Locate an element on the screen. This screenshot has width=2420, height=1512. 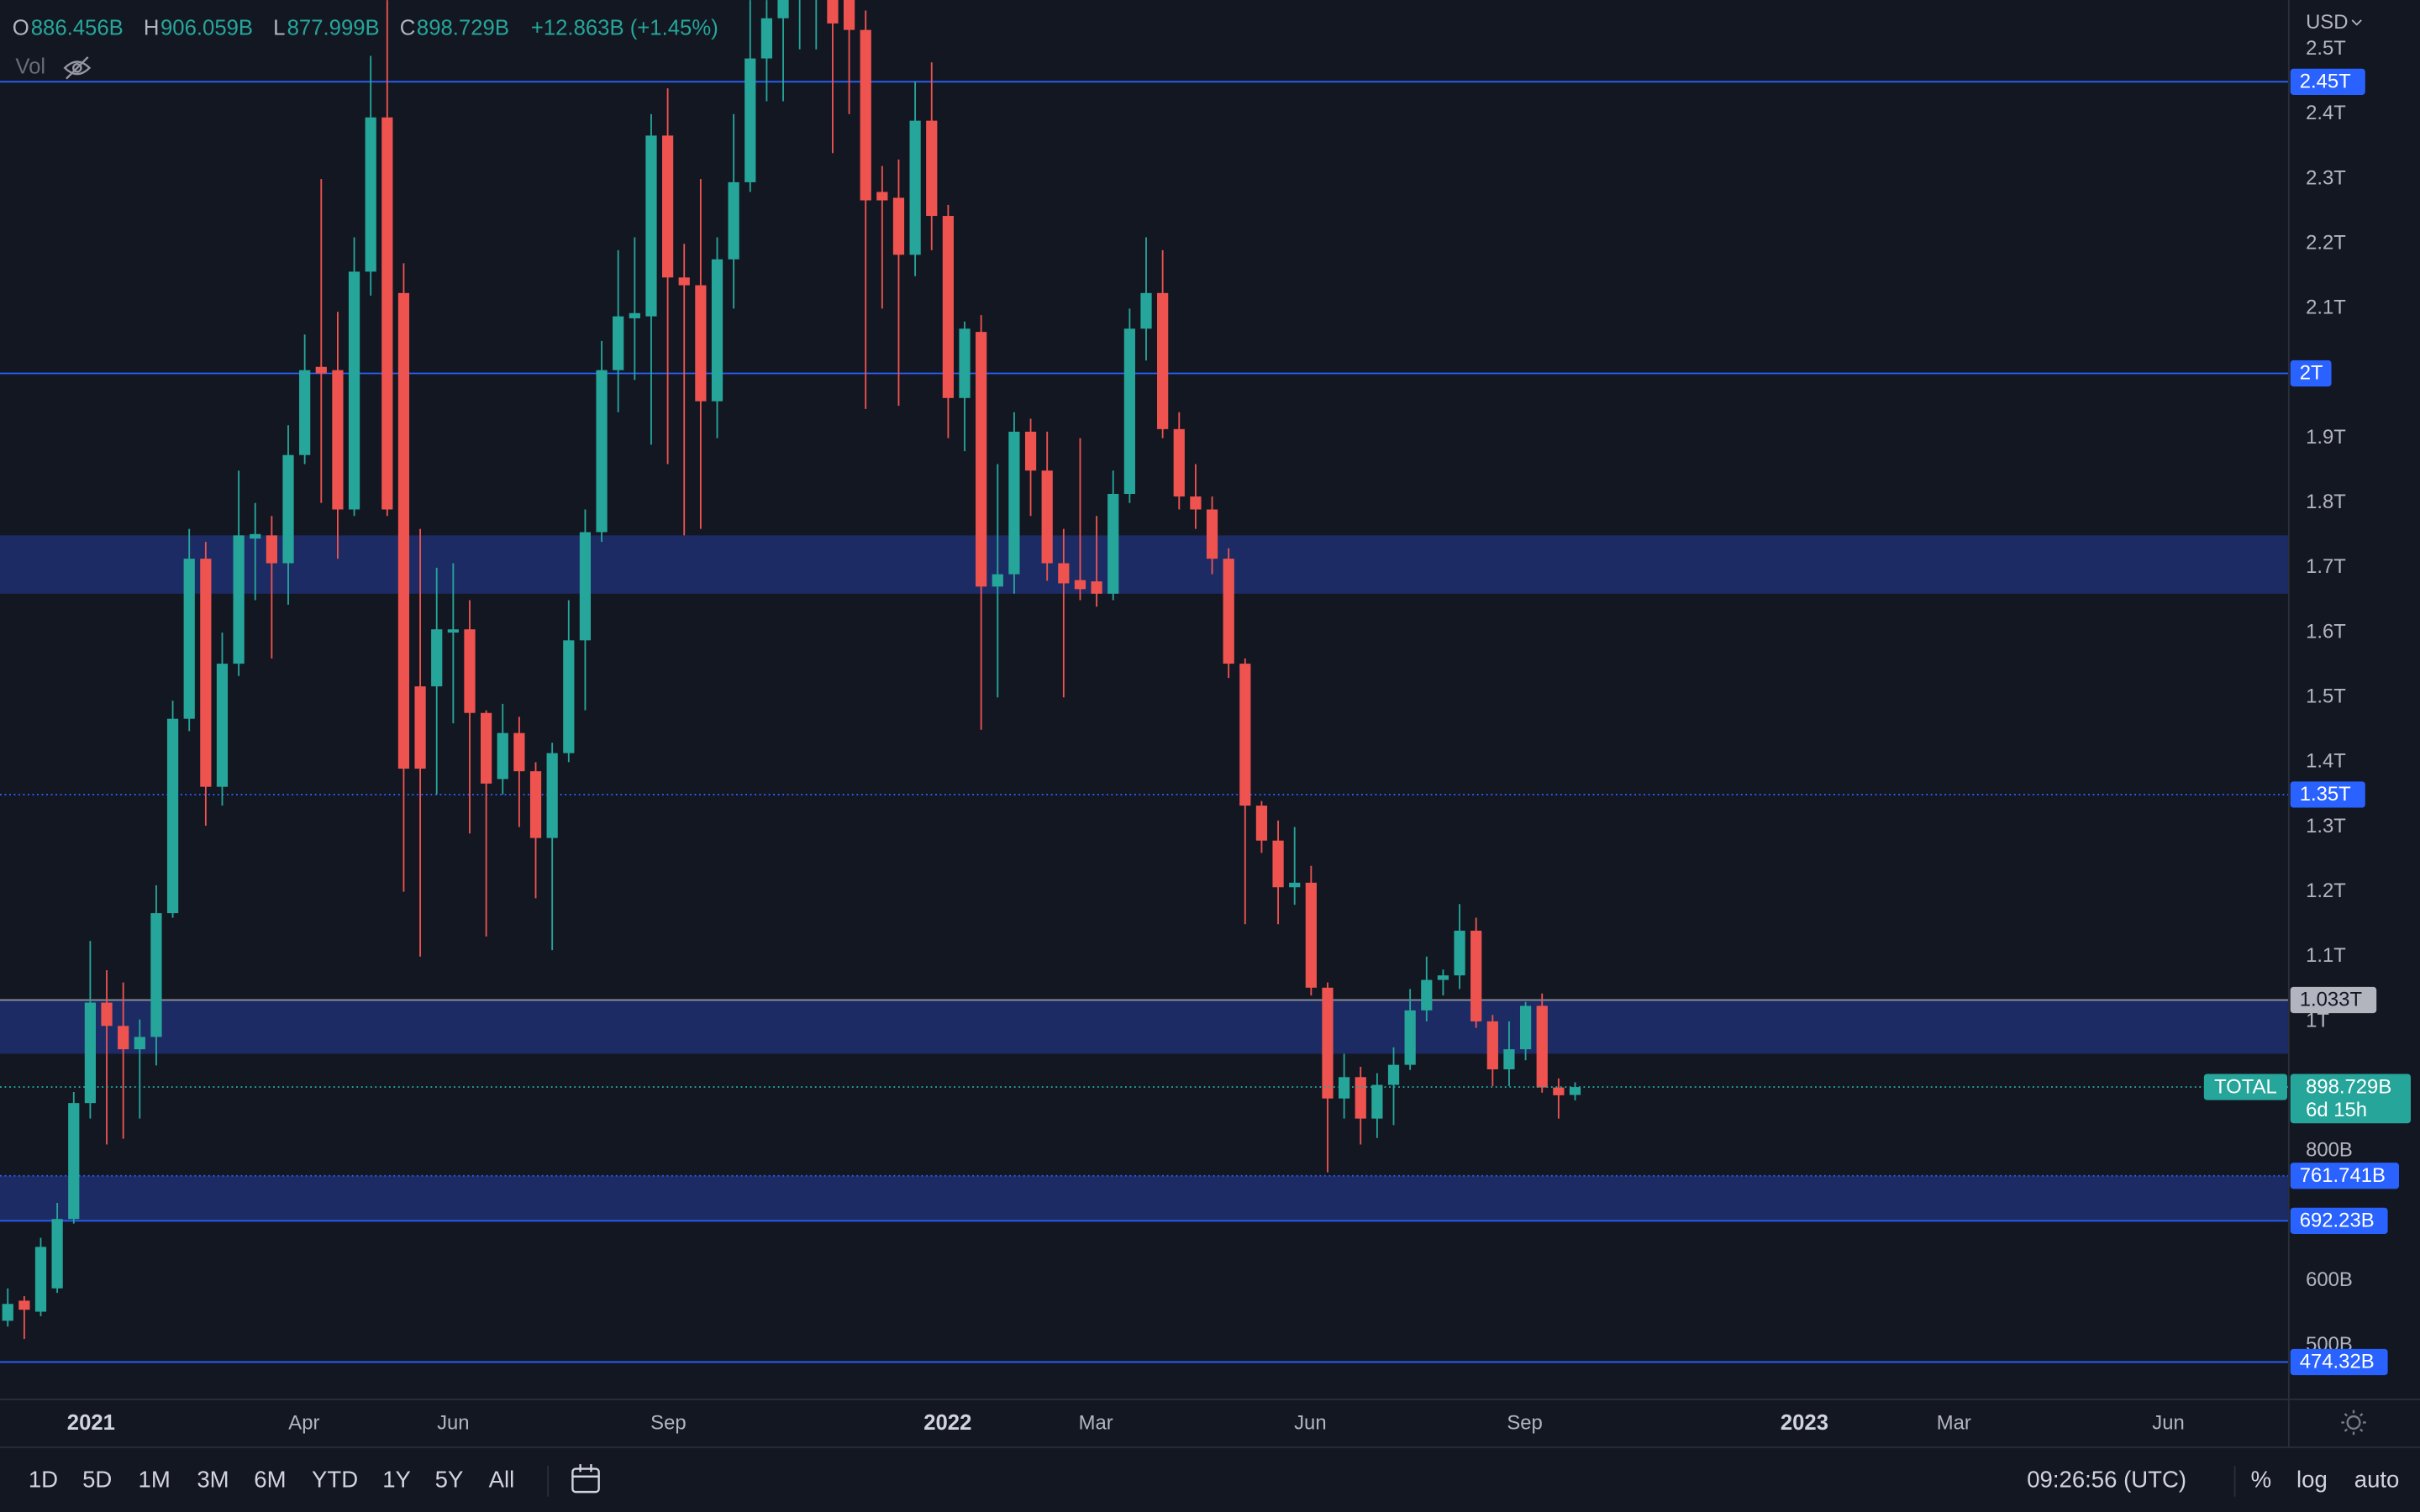
support-resistance-zone is located at coordinates (1144, 1027).